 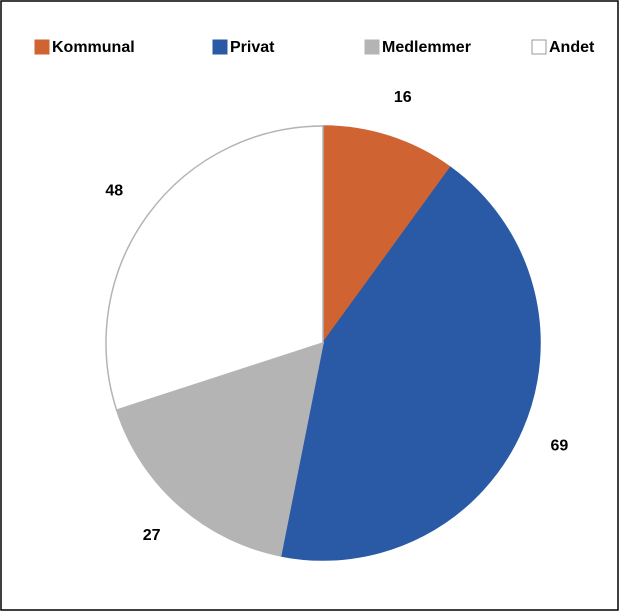 I want to click on data-label: 48, so click(x=114, y=191).